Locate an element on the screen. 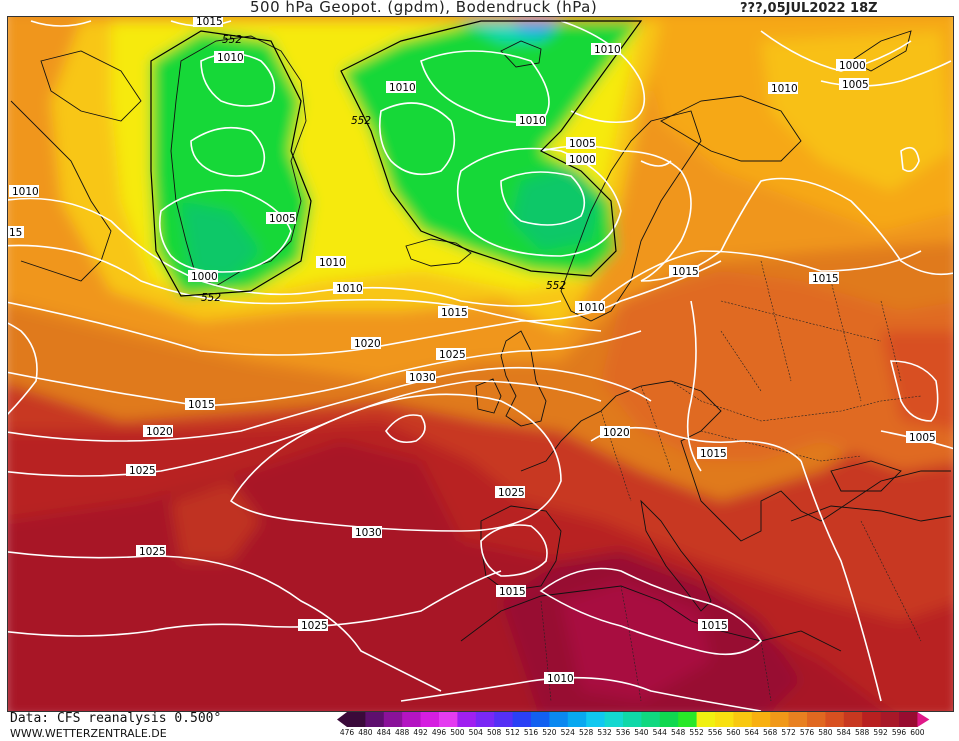 The height and width of the screenshot is (741, 959). legend-tick-label: 584 is located at coordinates (843, 732).